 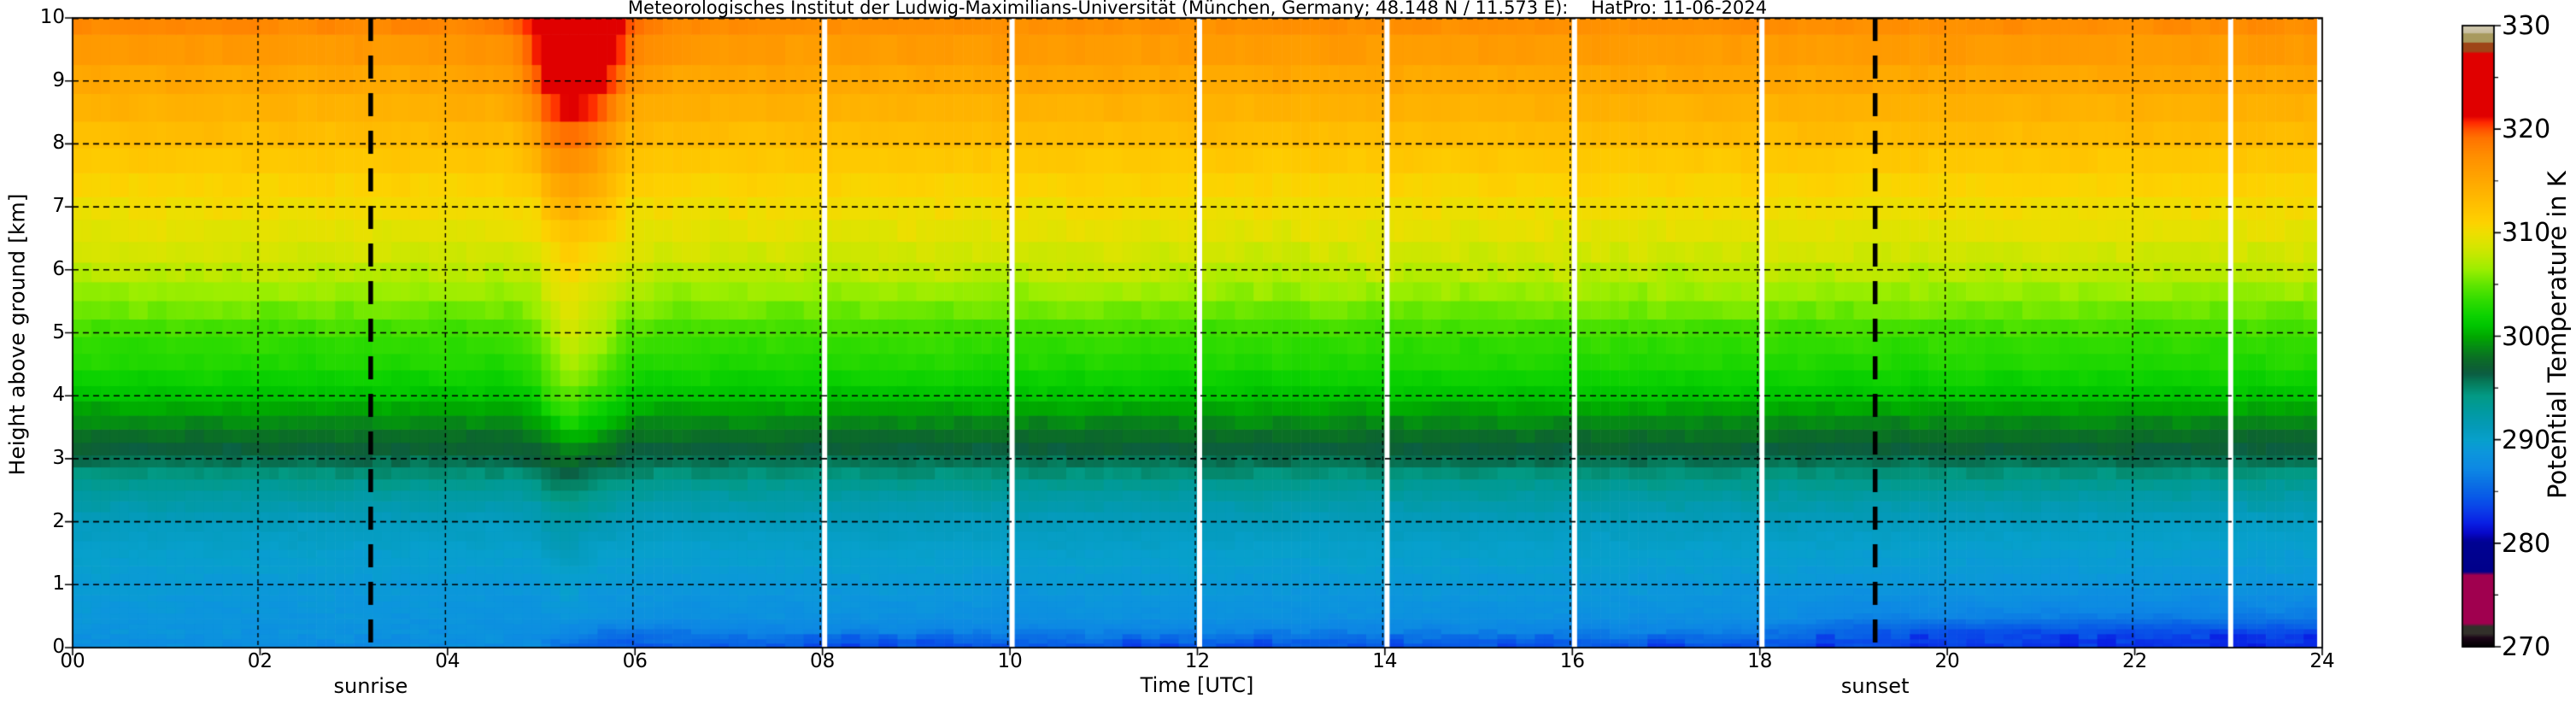 What do you see at coordinates (370, 686) in the screenshot?
I see `sunrise-annotation: sunrise` at bounding box center [370, 686].